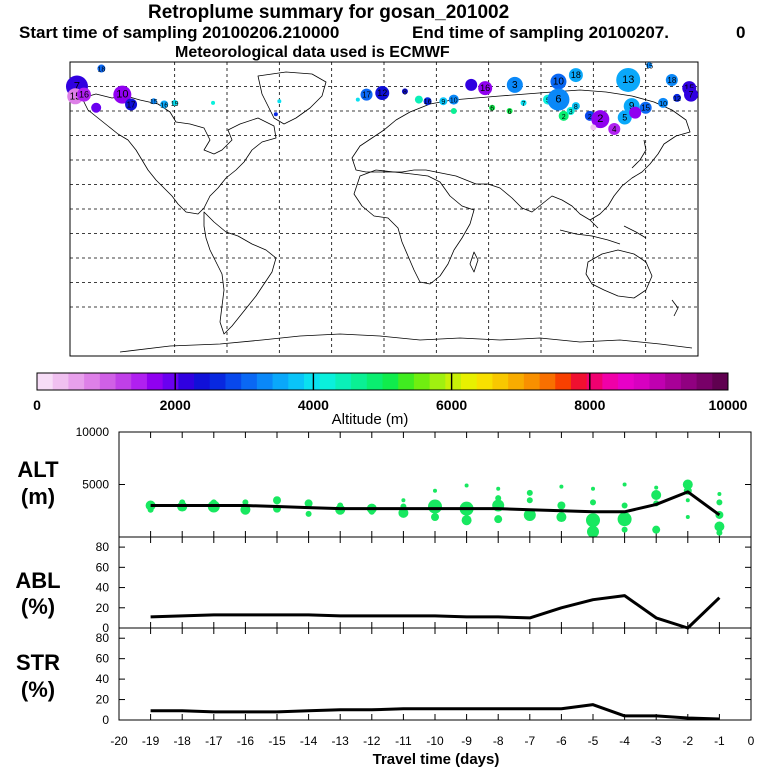 The width and height of the screenshot is (768, 768). What do you see at coordinates (656, 741) in the screenshot?
I see `x-tick-label: -3` at bounding box center [656, 741].